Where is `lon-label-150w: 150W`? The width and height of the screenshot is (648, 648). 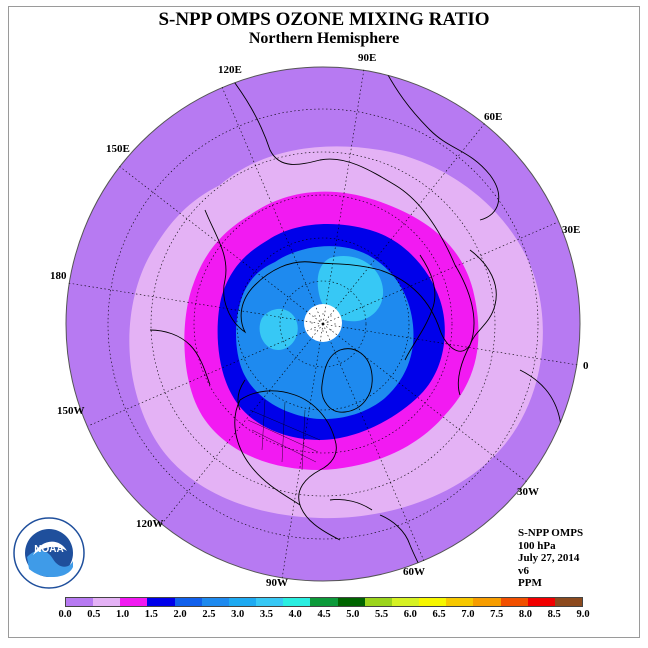 lon-label-150w: 150W is located at coordinates (71, 411).